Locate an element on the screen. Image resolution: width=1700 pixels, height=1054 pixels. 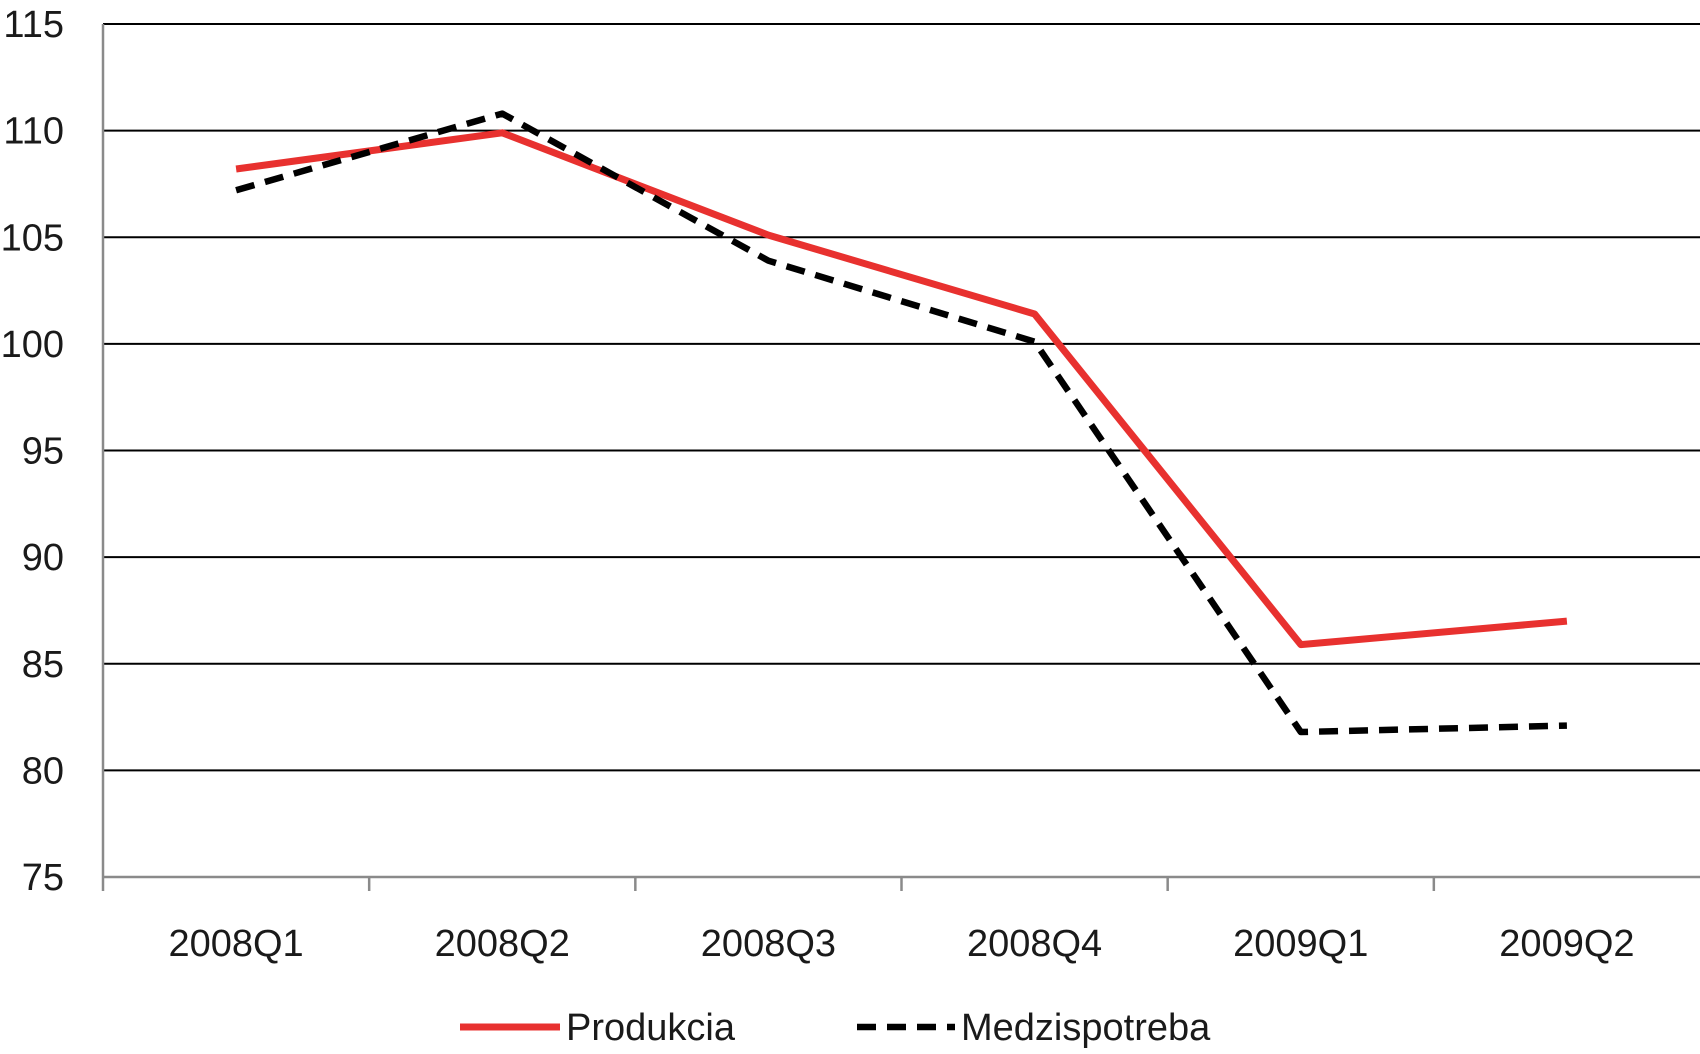
y-tick-label: 90 is located at coordinates (43, 558).